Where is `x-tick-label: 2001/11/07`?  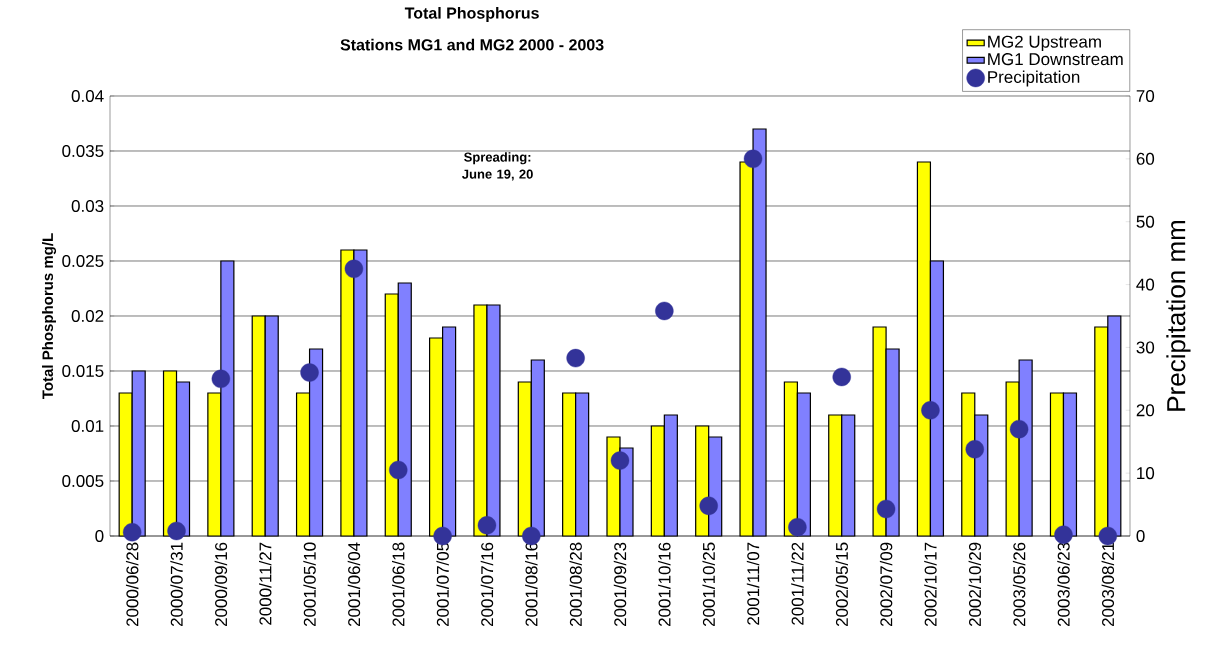
x-tick-label: 2001/11/07 is located at coordinates (753, 583).